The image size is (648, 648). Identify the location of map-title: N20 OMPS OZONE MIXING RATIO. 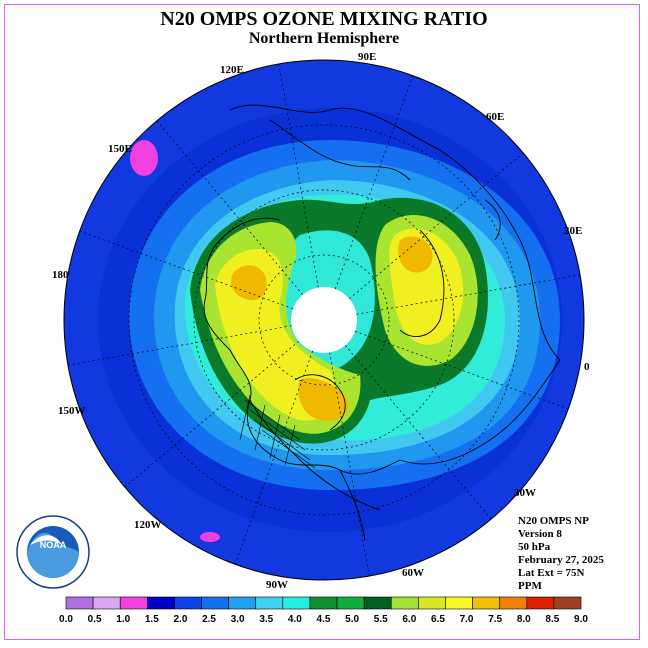
(324, 19).